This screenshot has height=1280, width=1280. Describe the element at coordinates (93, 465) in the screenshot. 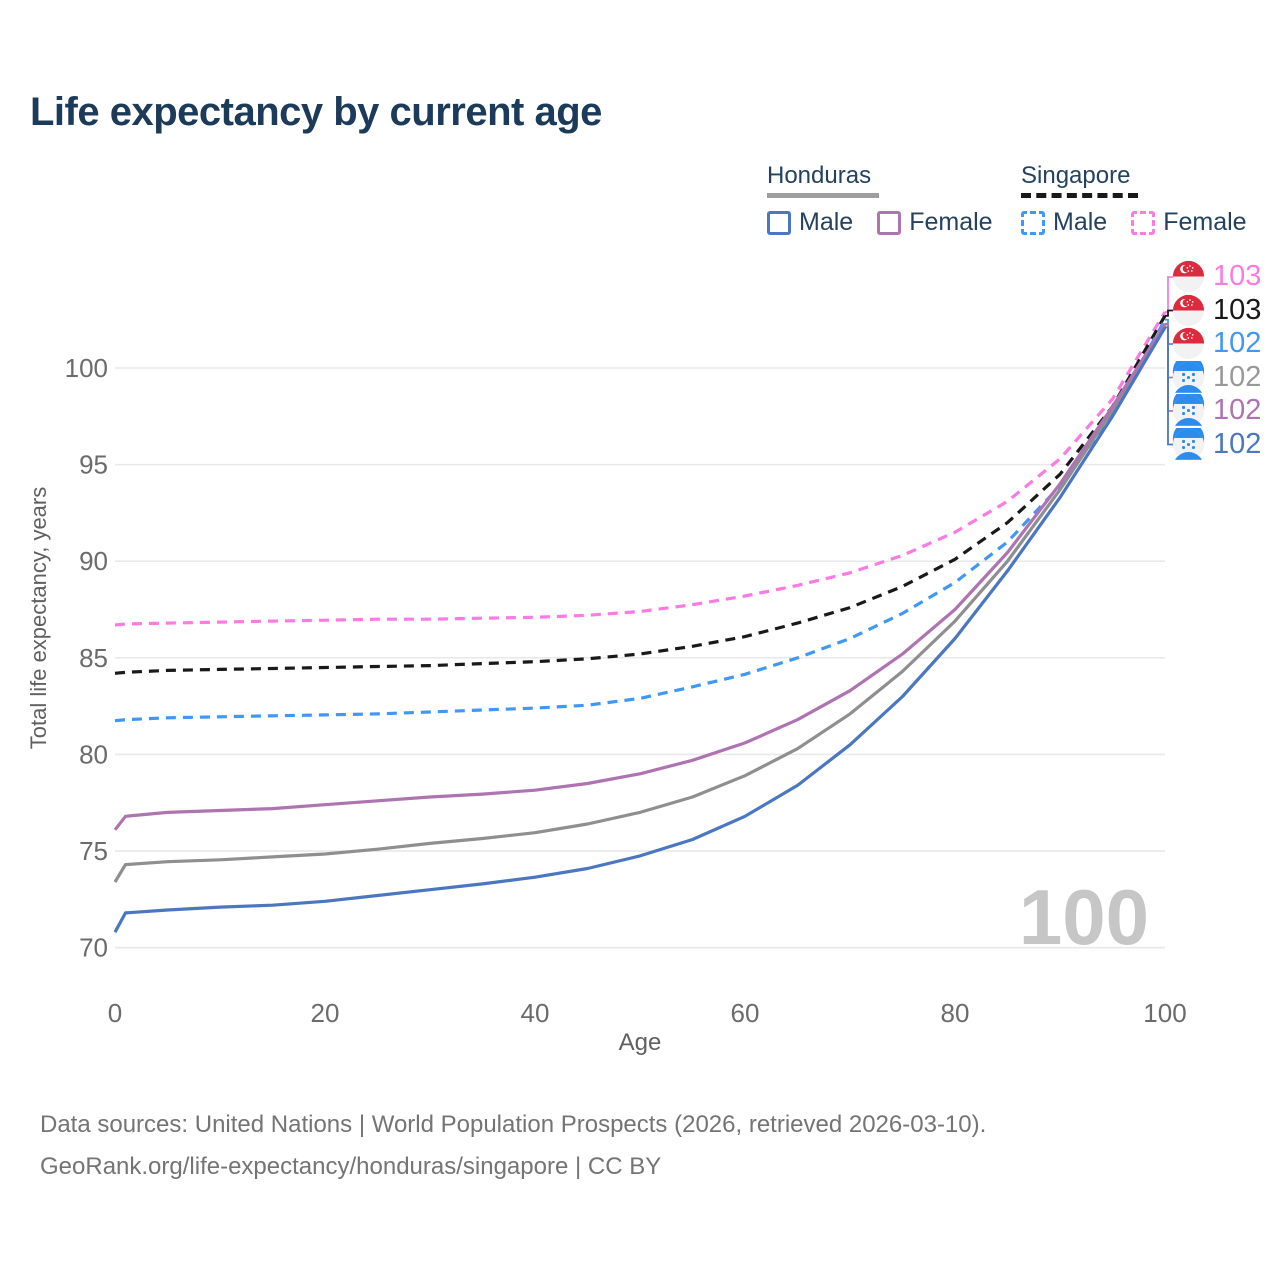

I see `y-tick-label: 95` at that location.